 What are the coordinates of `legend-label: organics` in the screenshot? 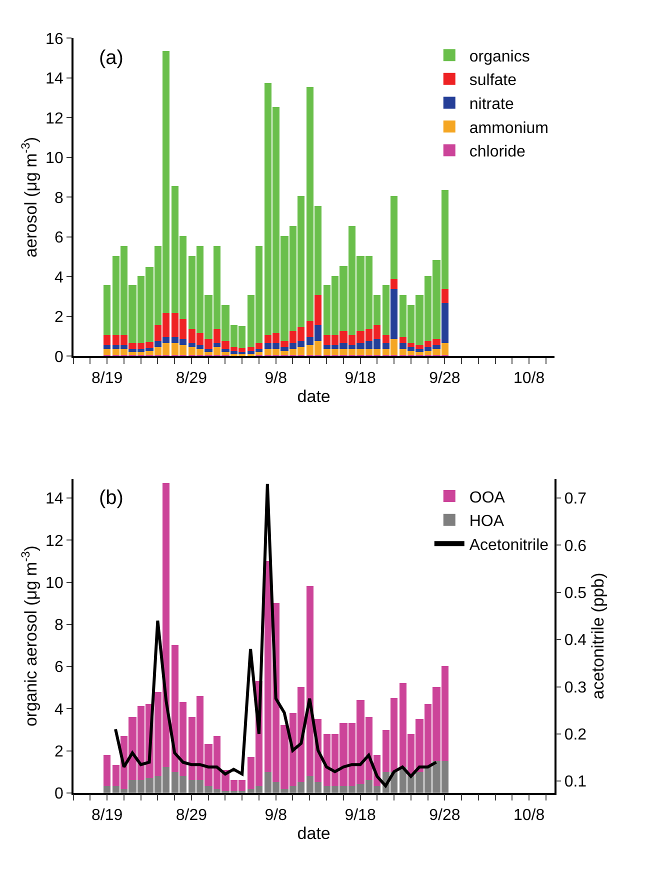 It's located at (499, 57).